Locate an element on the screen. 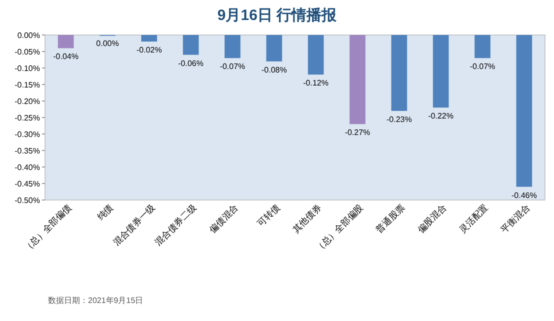 The image size is (554, 321). data-label: -0.46% is located at coordinates (524, 195).